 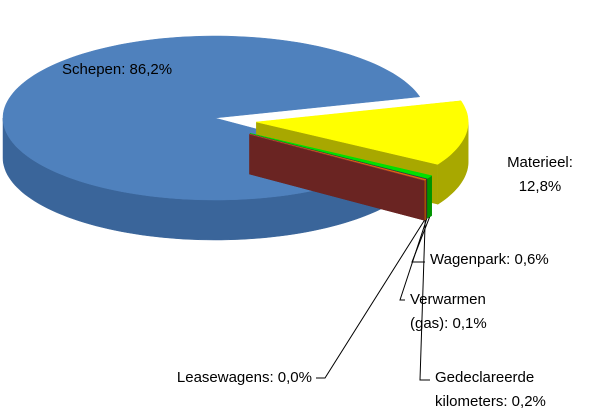 I want to click on data-label: Materieel:, so click(x=540, y=162).